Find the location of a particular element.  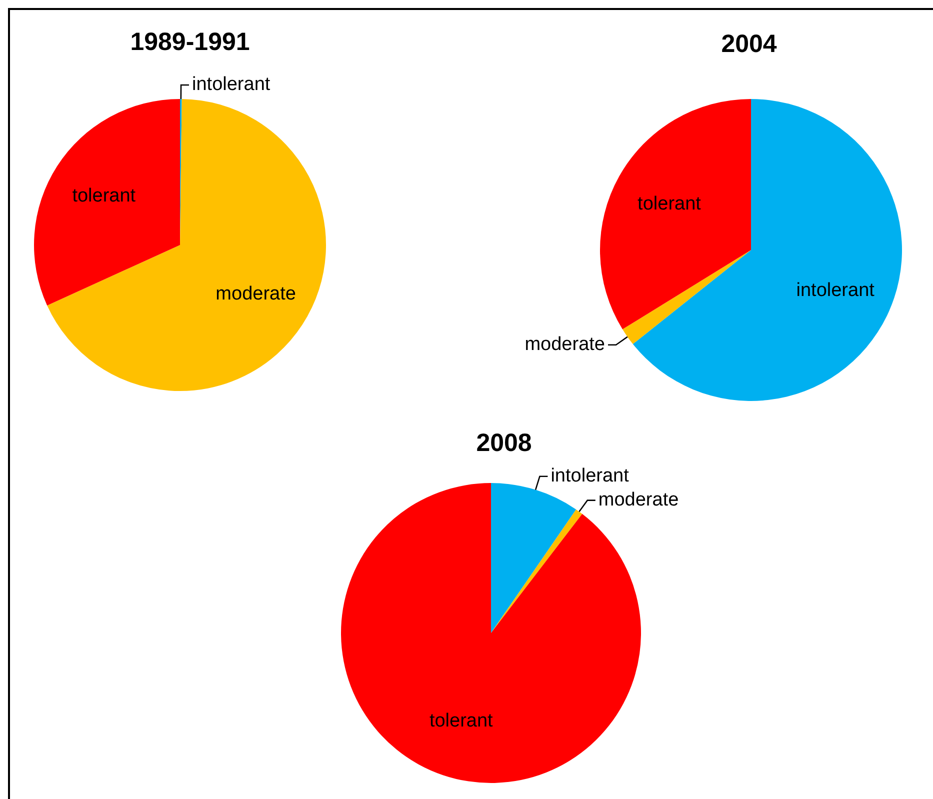

chart-title: 1989-1991 is located at coordinates (190, 42).